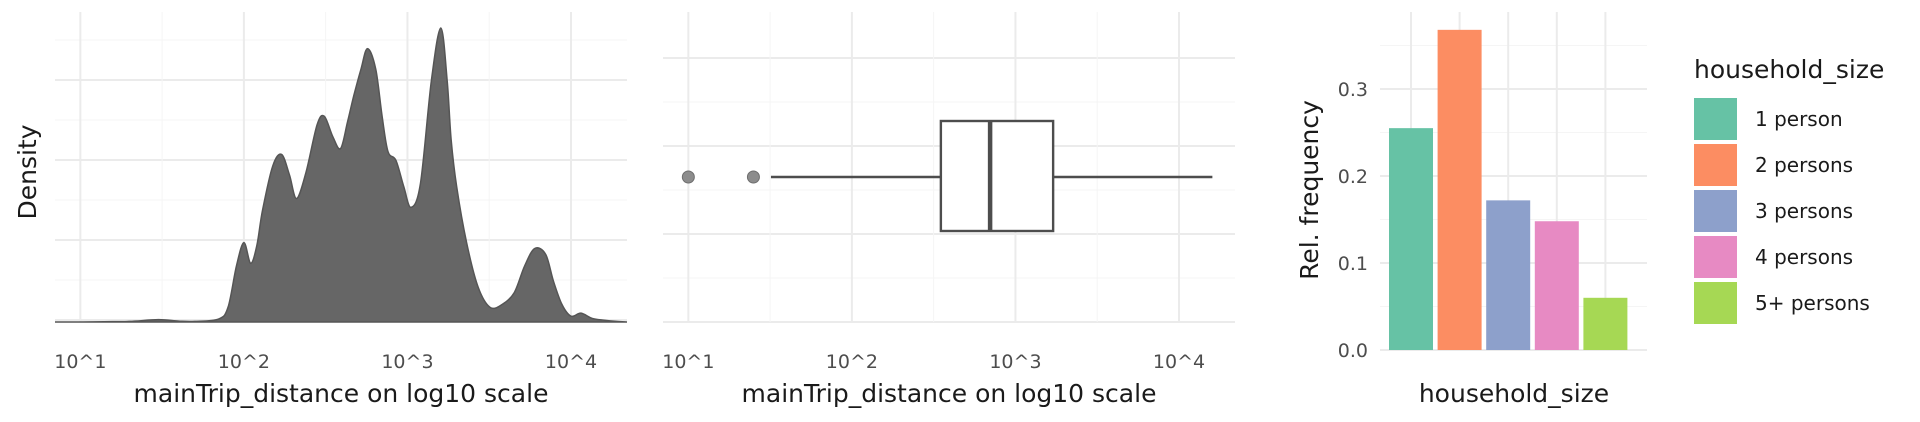  Describe the element at coordinates (80, 362) in the screenshot. I see `density-x-tick-label: 10^1` at that location.